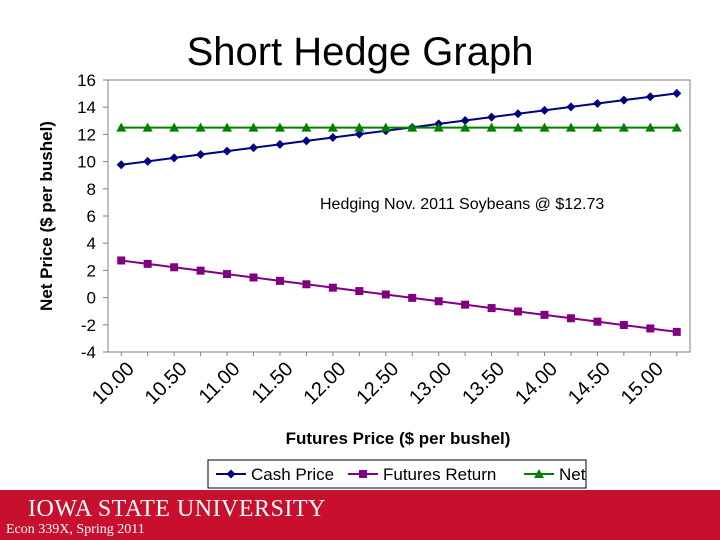 The height and width of the screenshot is (540, 720). I want to click on x-tick-label: 13.50, so click(483, 383).